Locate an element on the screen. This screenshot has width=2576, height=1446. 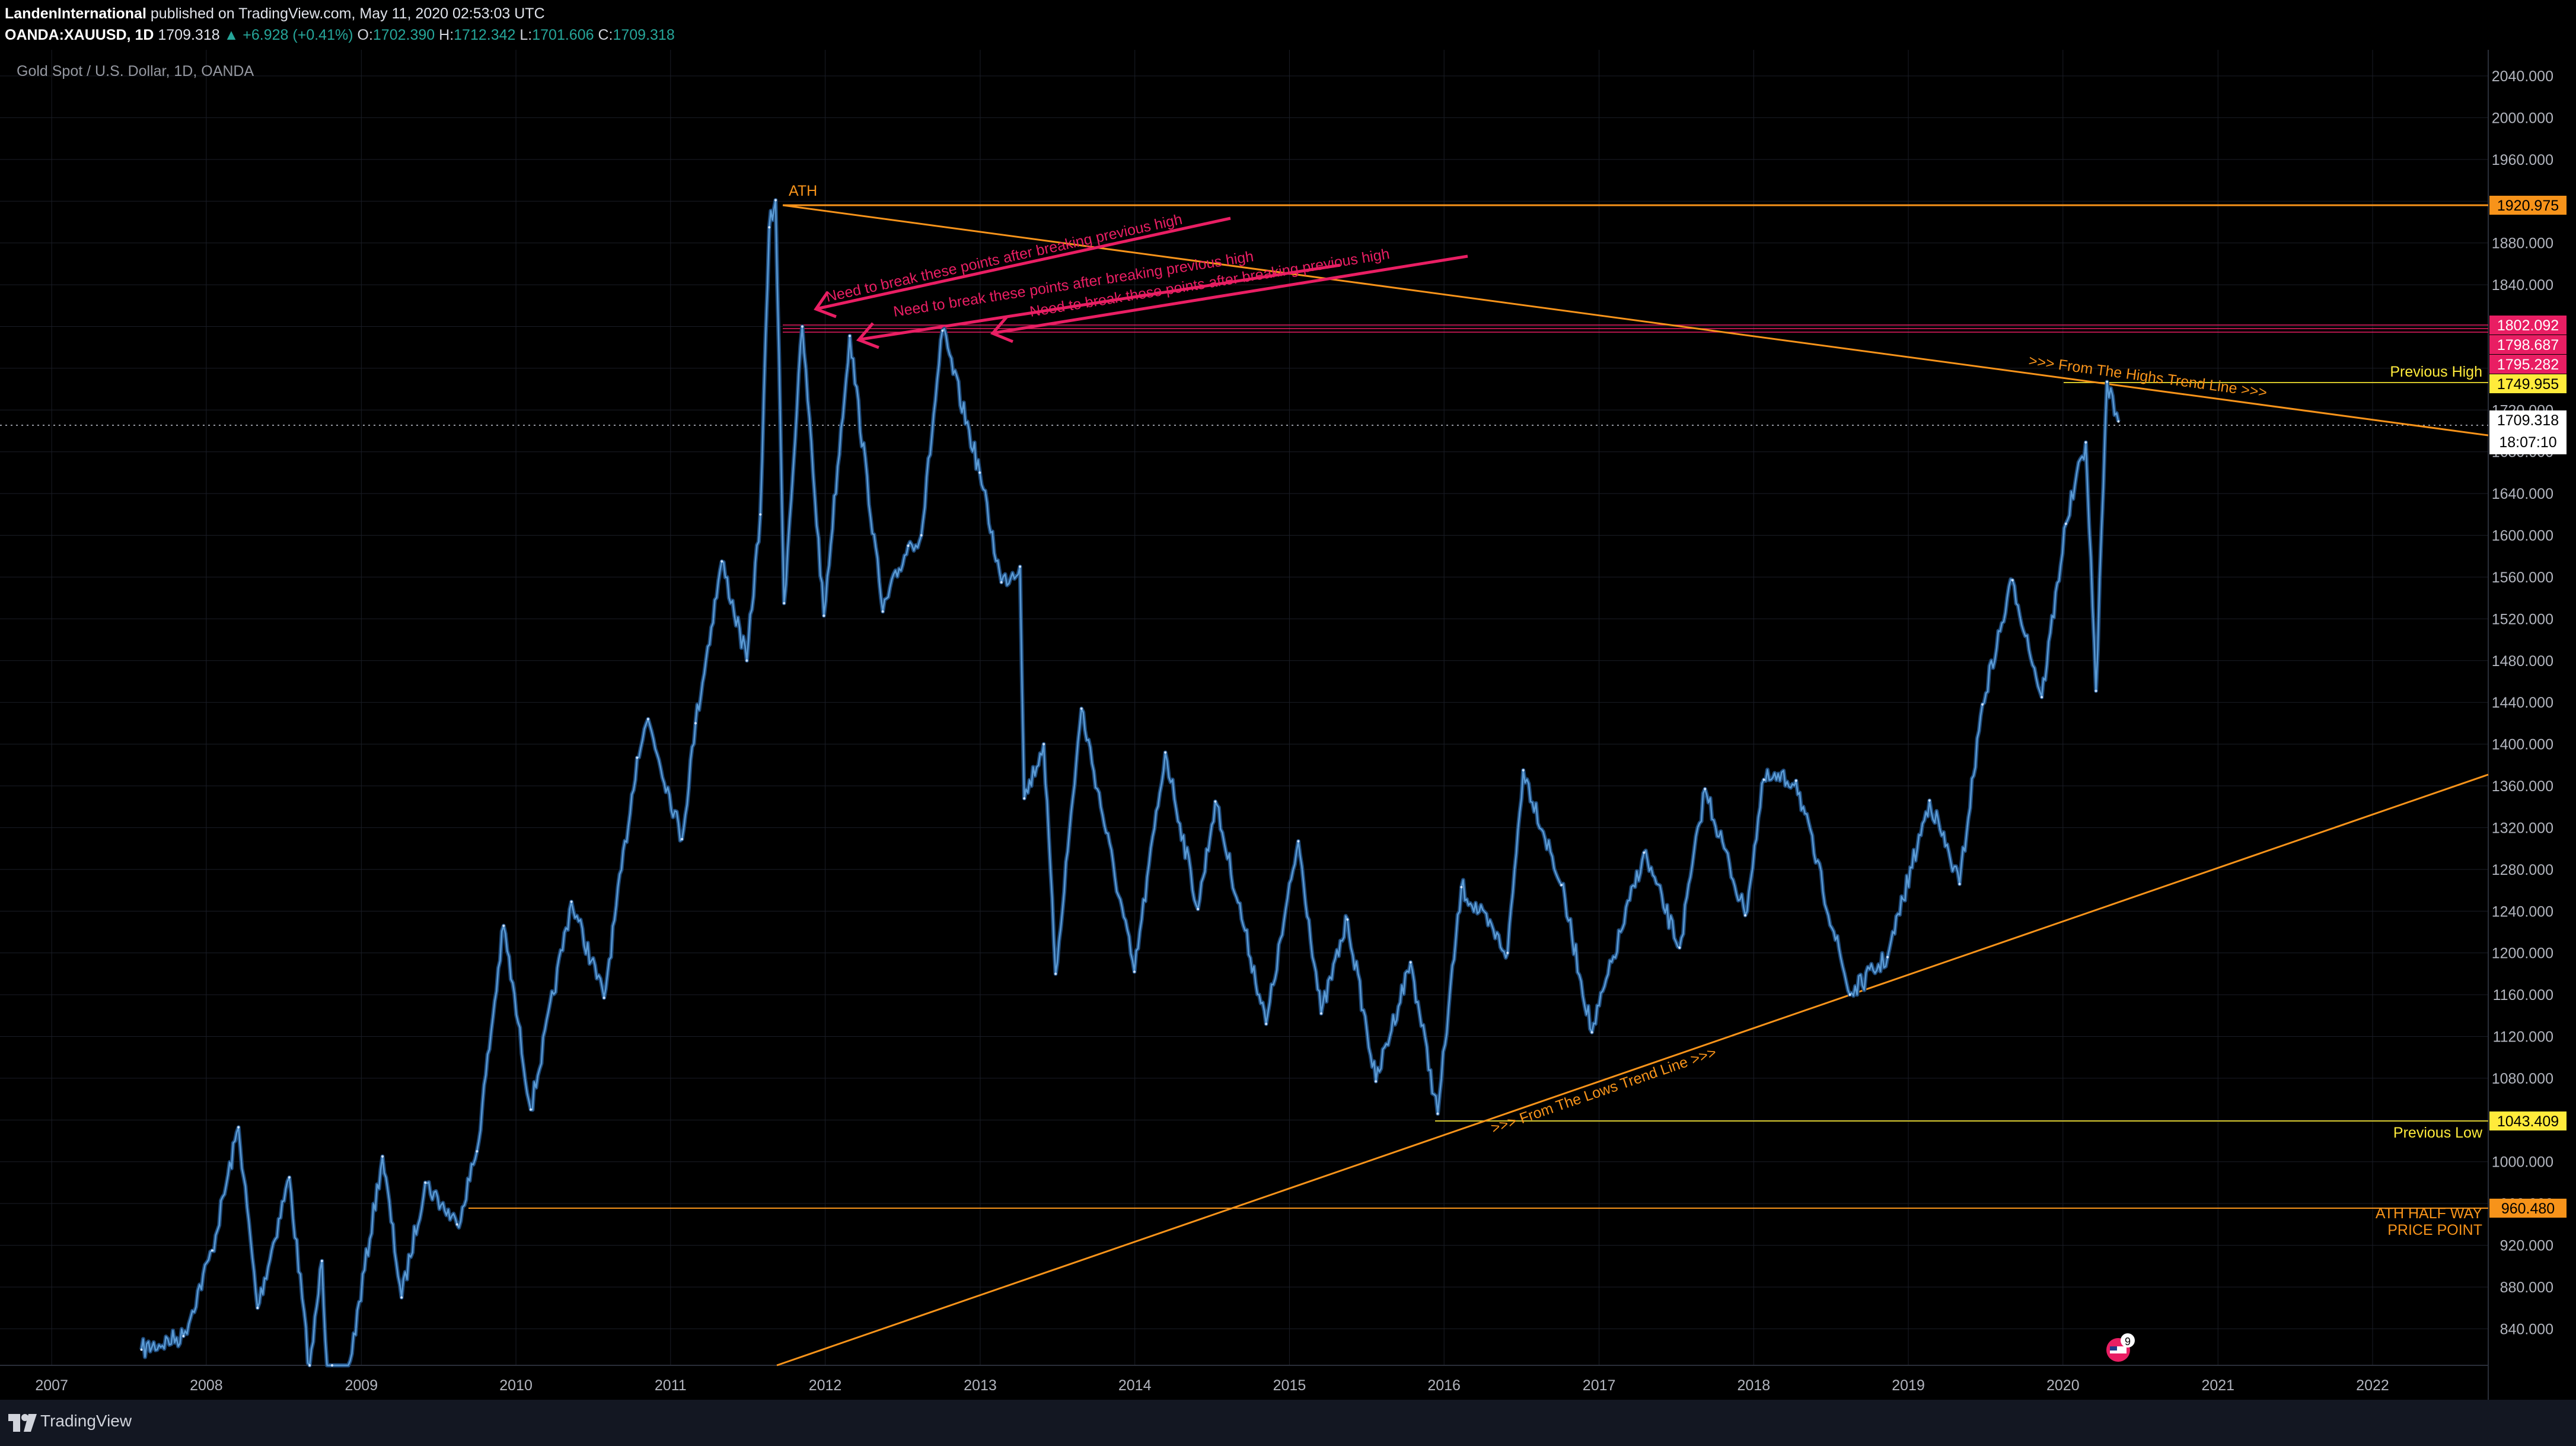
chart-title: Gold Spot / U.S. Dollar, 1D, OANDA is located at coordinates (135, 71).